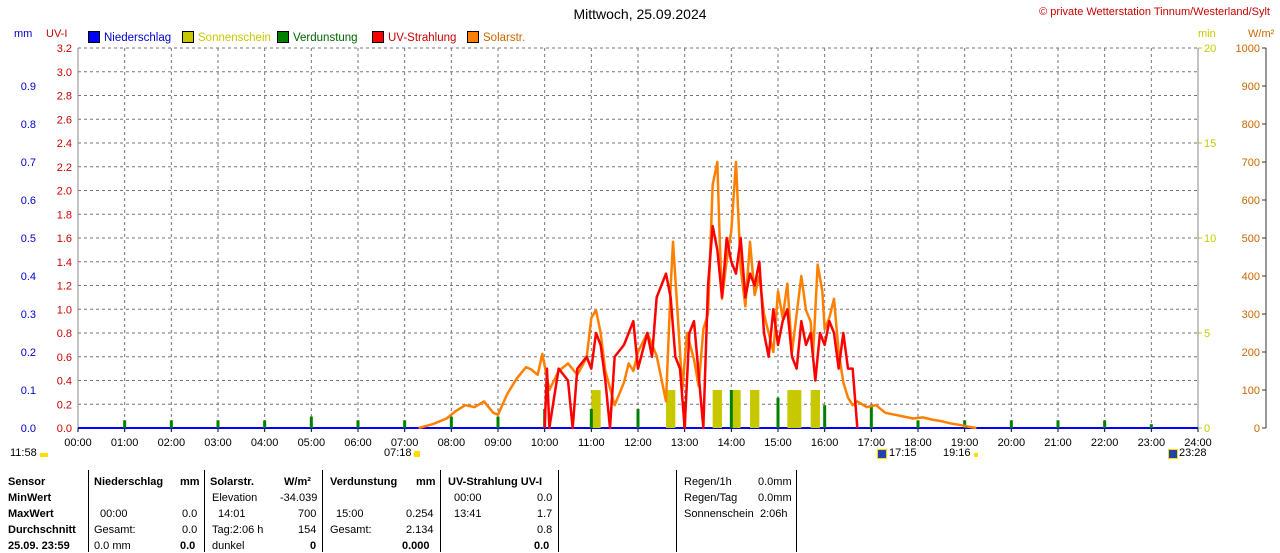 The height and width of the screenshot is (553, 1280). I want to click on solar-tick-label: 700, so click(1251, 163).